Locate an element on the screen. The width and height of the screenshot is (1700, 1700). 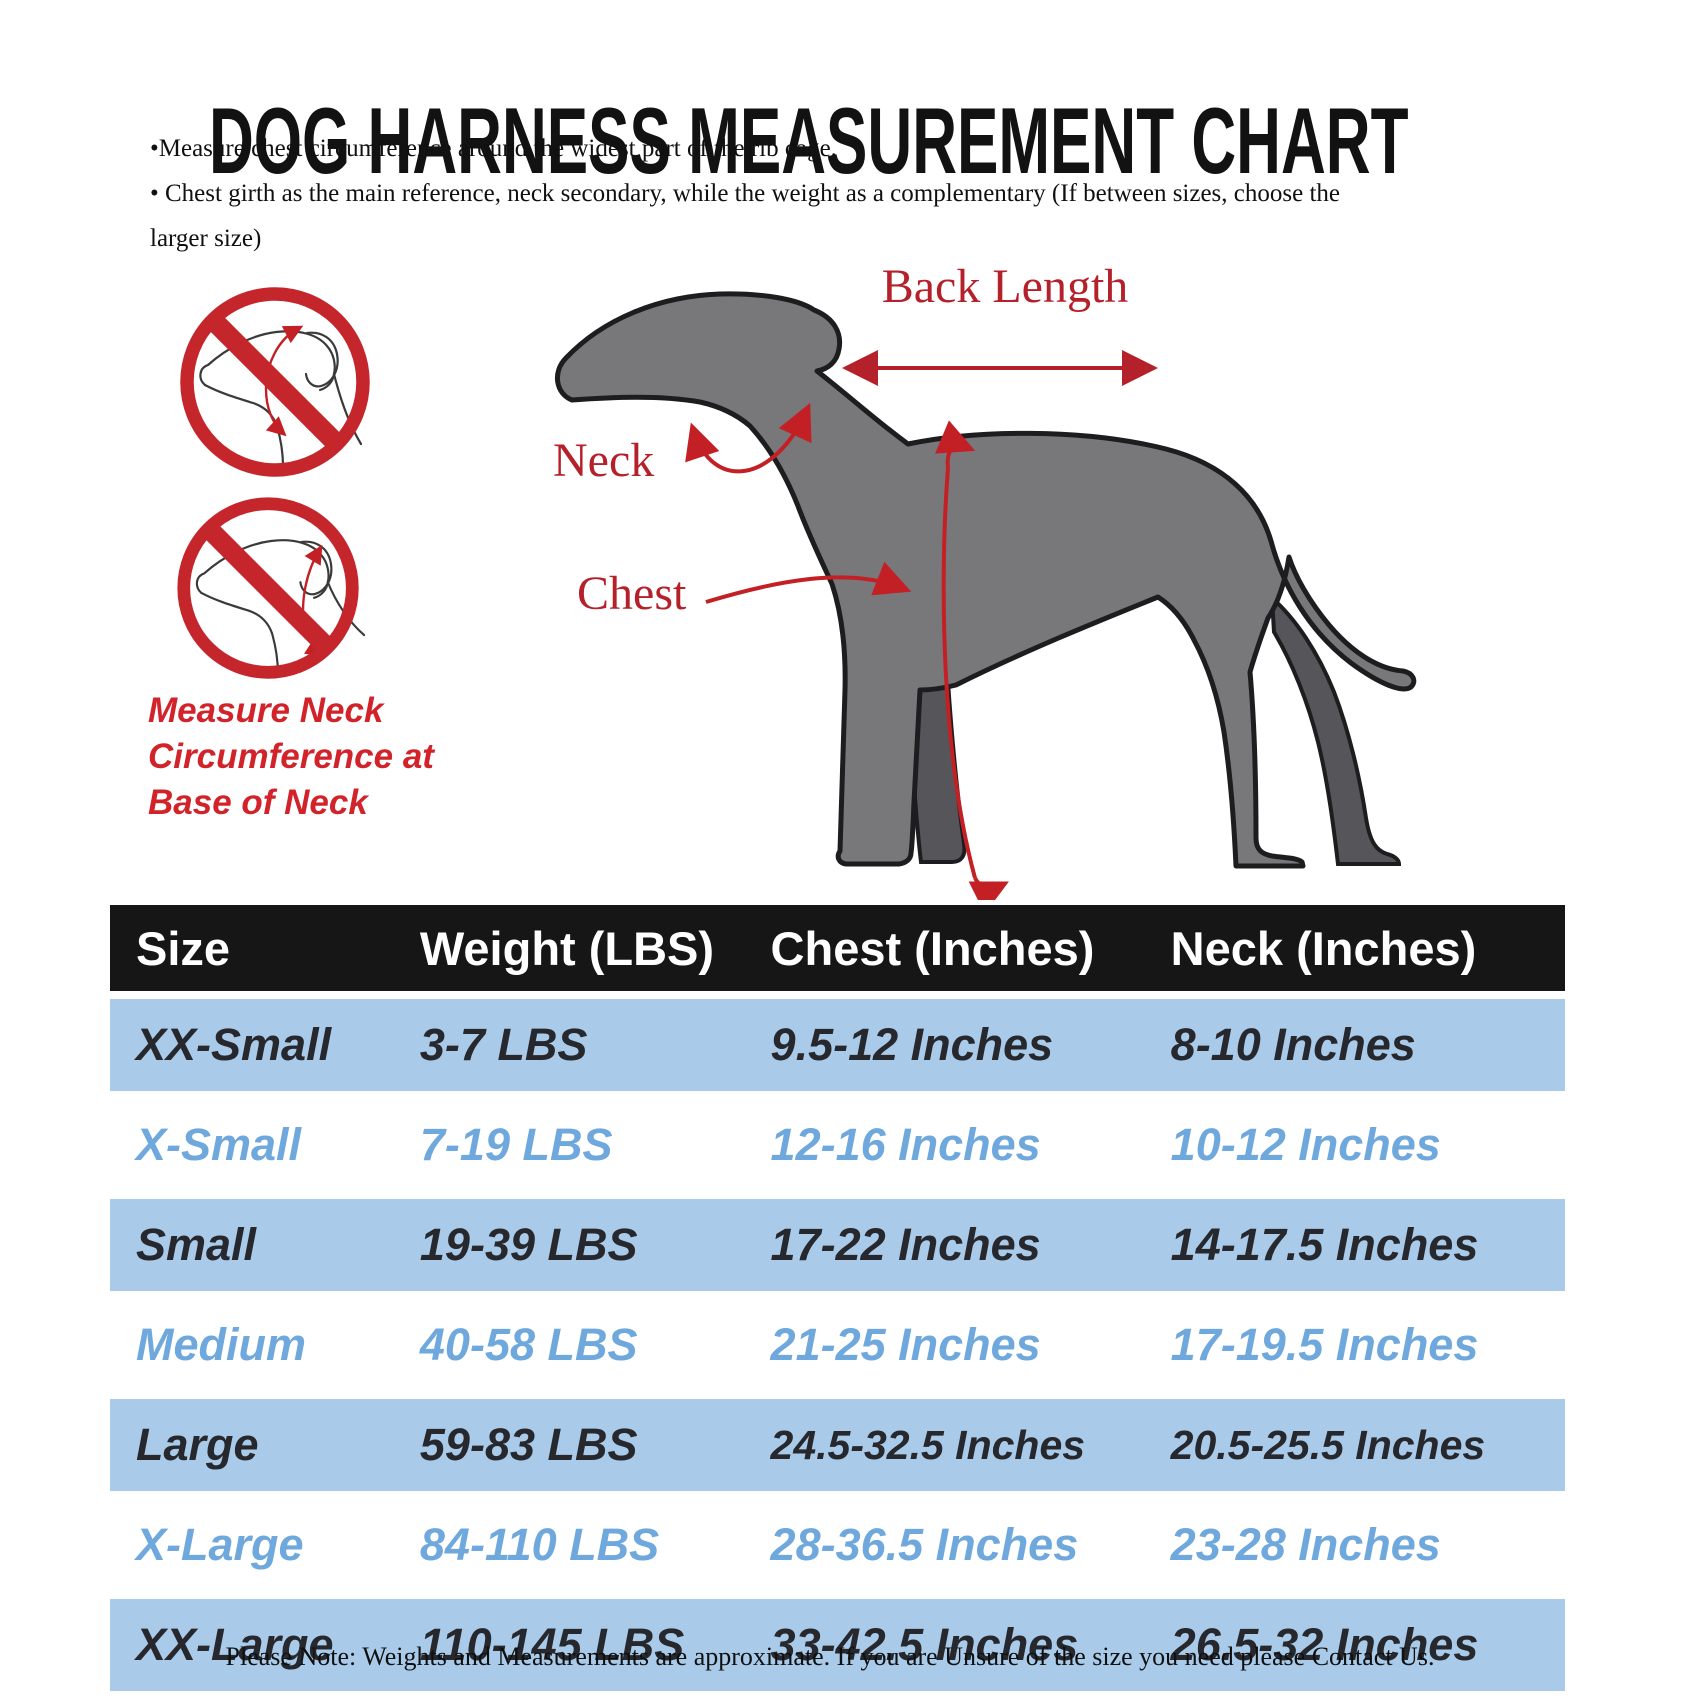
back-length-label: Back Length is located at coordinates (1005, 286).